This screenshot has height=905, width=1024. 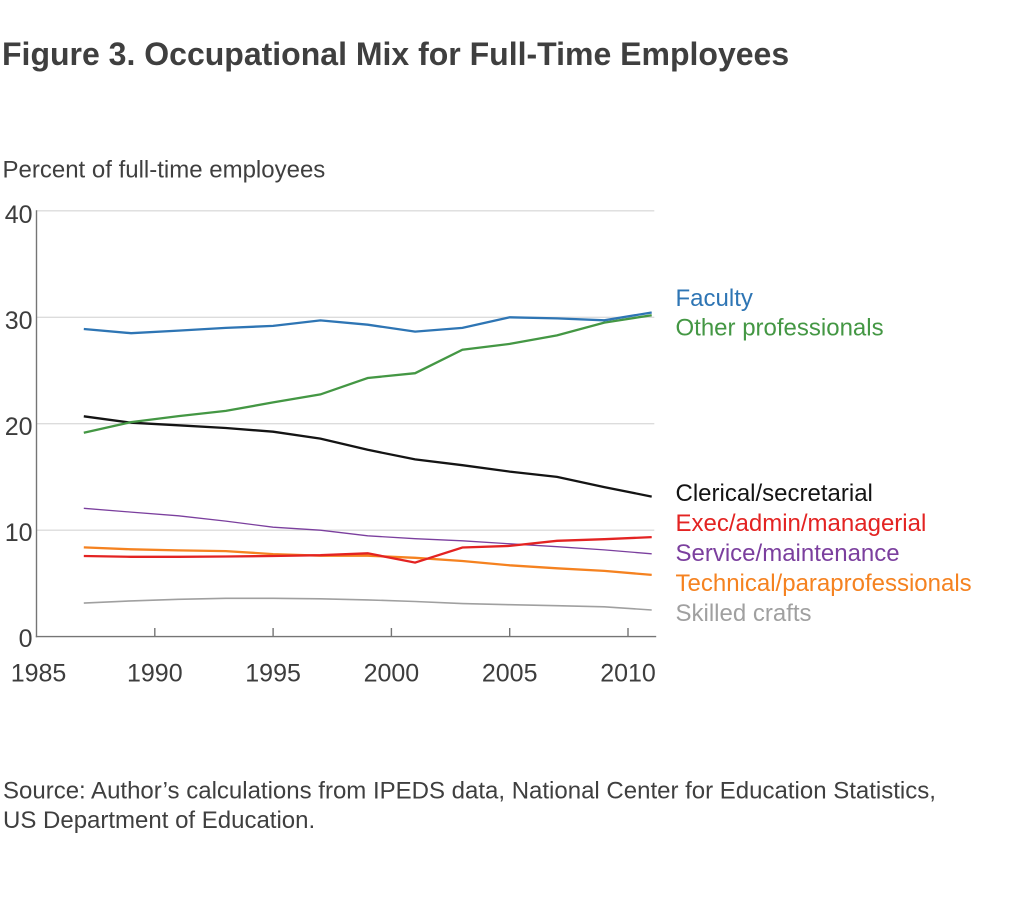 I want to click on svg-text: Service/maintenance, so click(x=788, y=553).